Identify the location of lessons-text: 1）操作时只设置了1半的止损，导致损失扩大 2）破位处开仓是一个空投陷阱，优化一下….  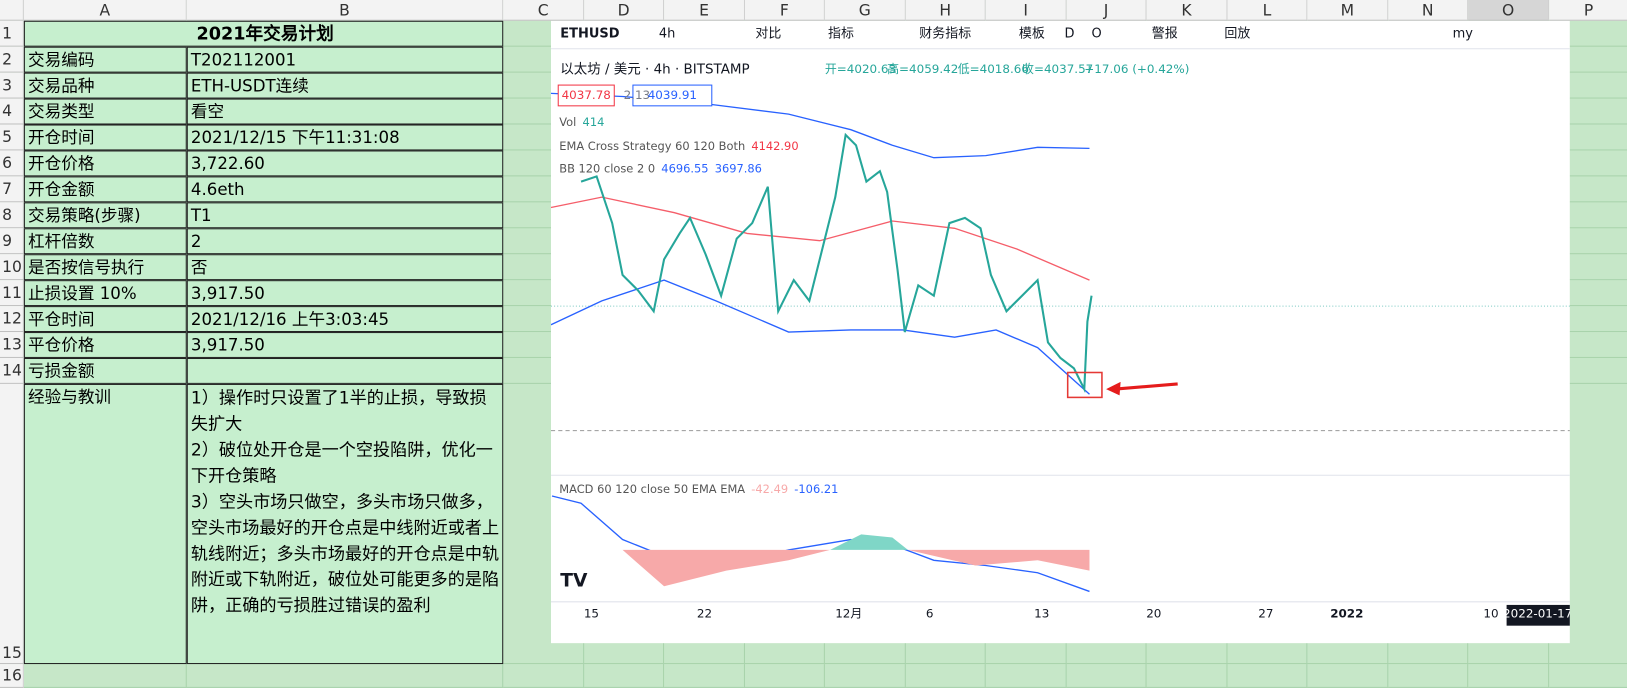
(345, 524).